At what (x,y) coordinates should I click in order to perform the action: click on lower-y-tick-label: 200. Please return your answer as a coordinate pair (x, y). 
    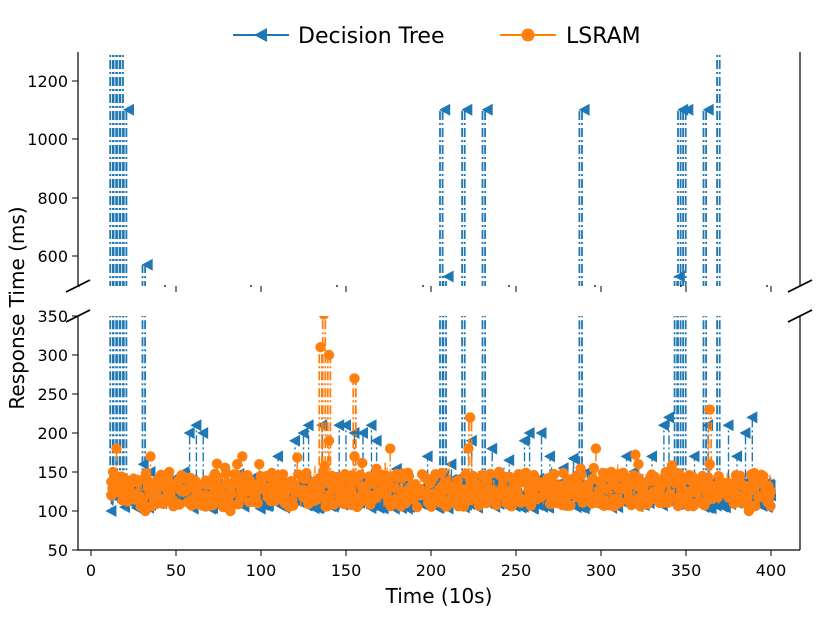
    Looking at the image, I should click on (52, 433).